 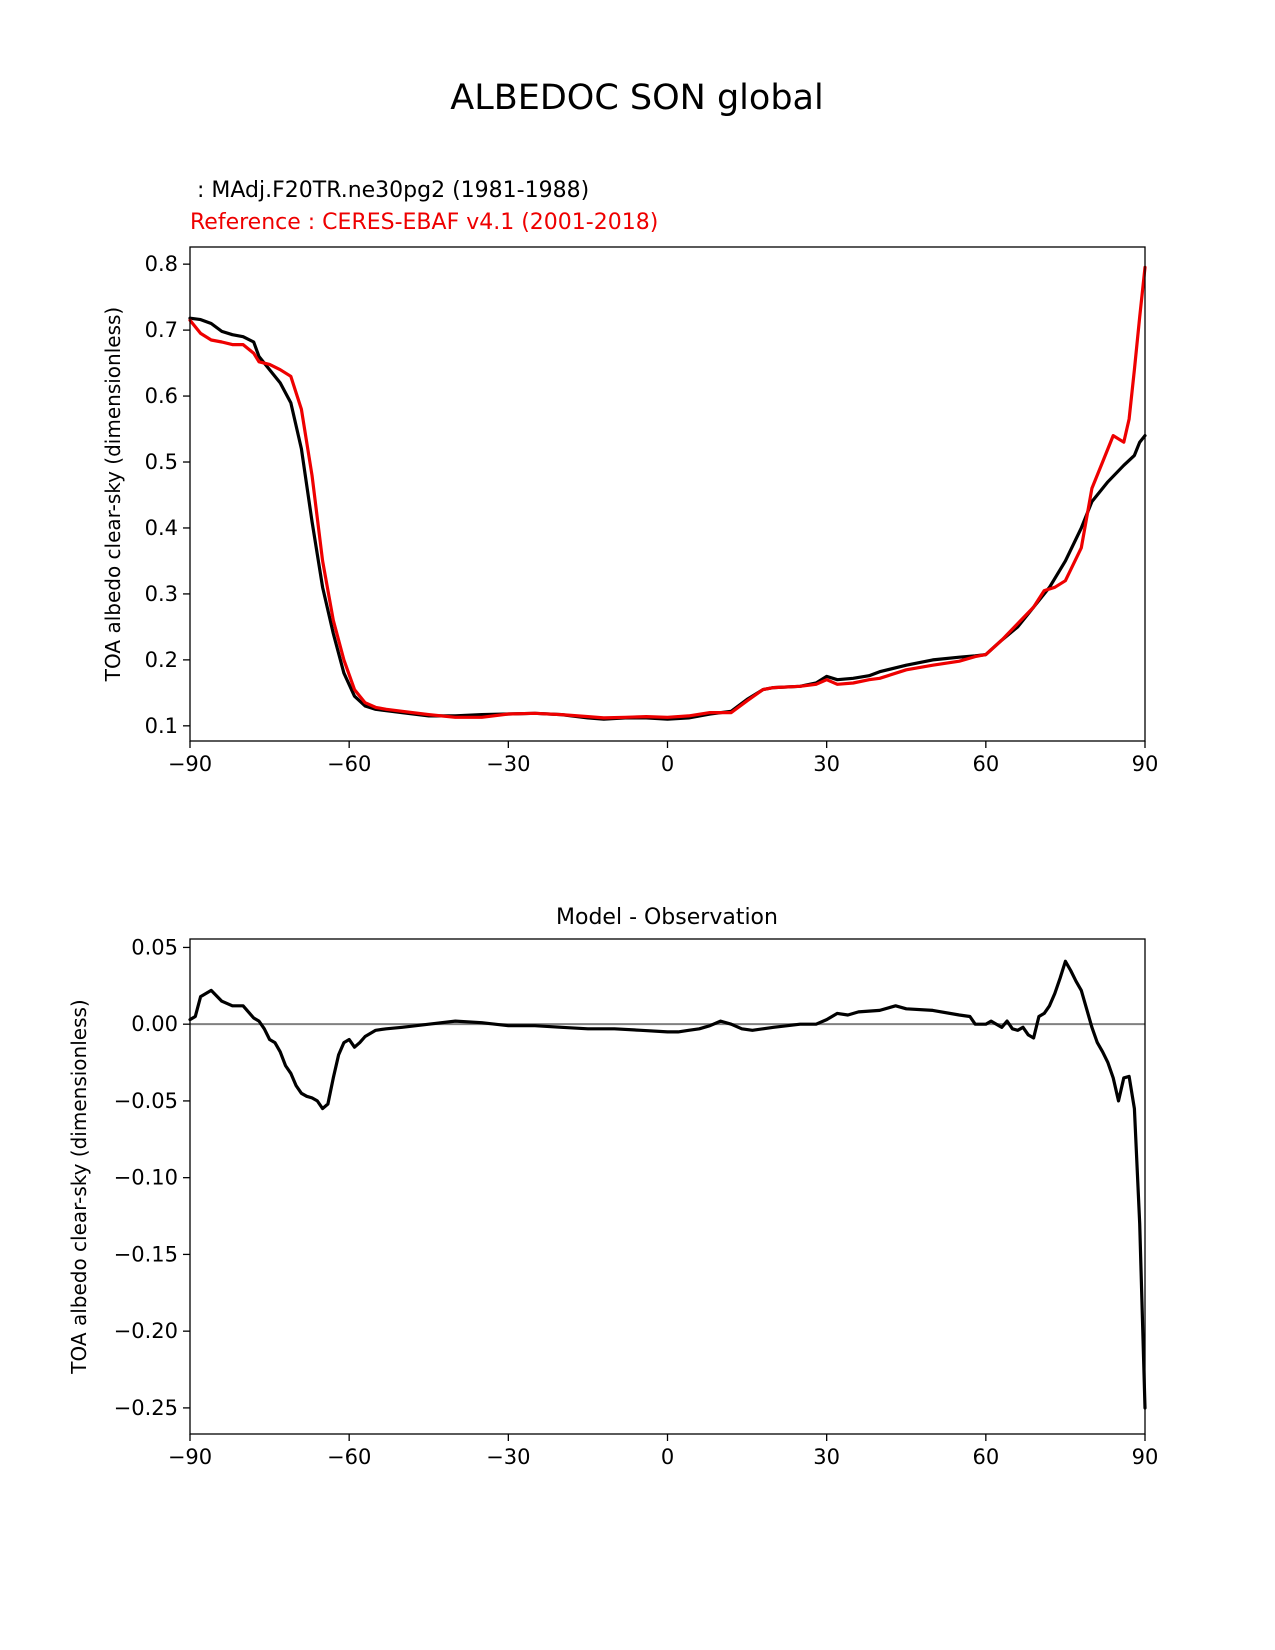 I want to click on top-x-tick-label: 60, so click(x=985, y=764).